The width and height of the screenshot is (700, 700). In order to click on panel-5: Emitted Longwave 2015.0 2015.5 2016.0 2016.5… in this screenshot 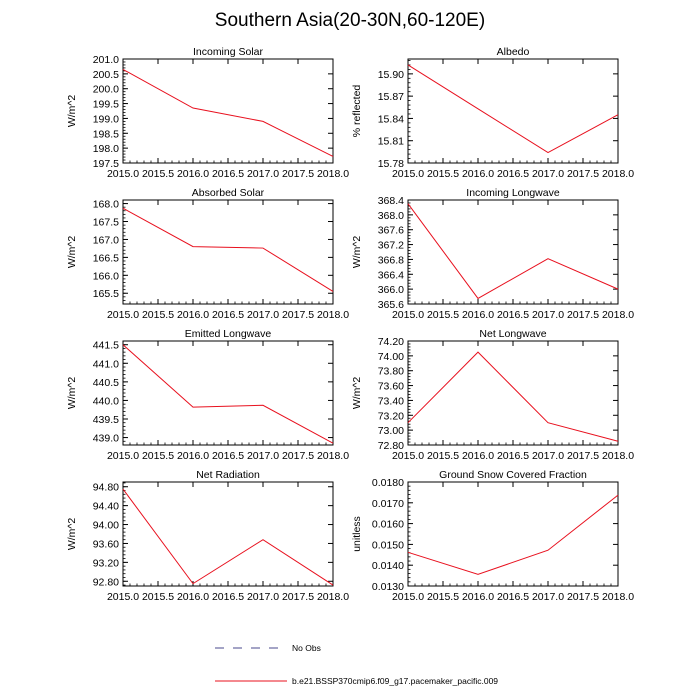, I will do `click(207, 395)`.